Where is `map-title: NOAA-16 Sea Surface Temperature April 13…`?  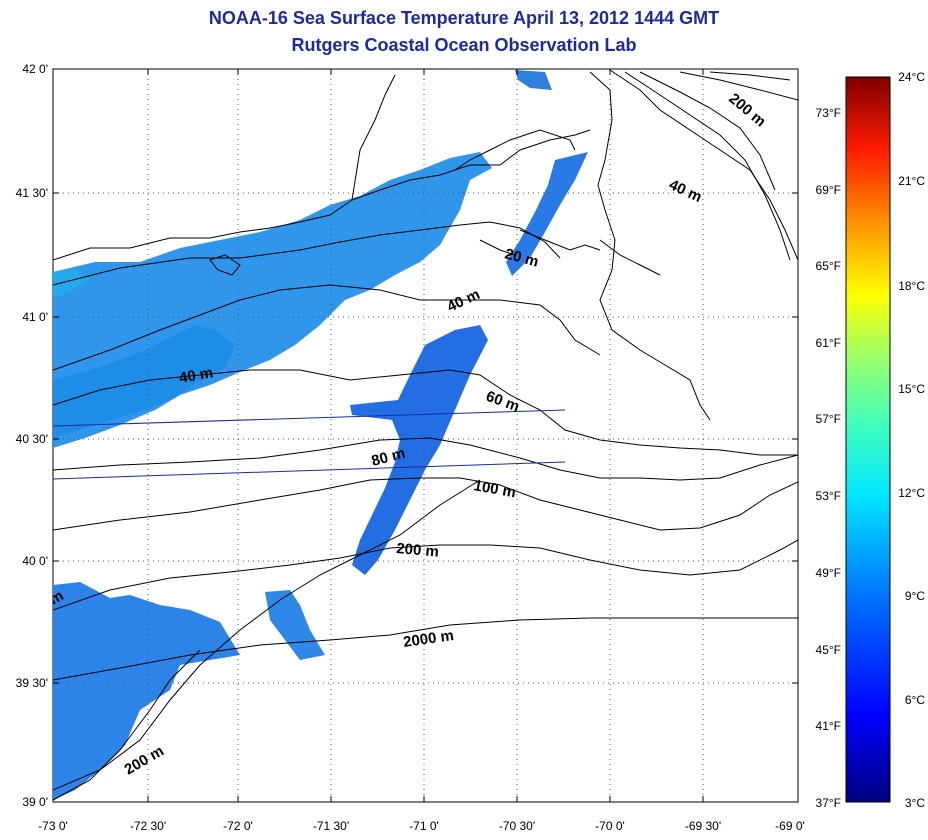
map-title: NOAA-16 Sea Surface Temperature April 13… is located at coordinates (464, 18).